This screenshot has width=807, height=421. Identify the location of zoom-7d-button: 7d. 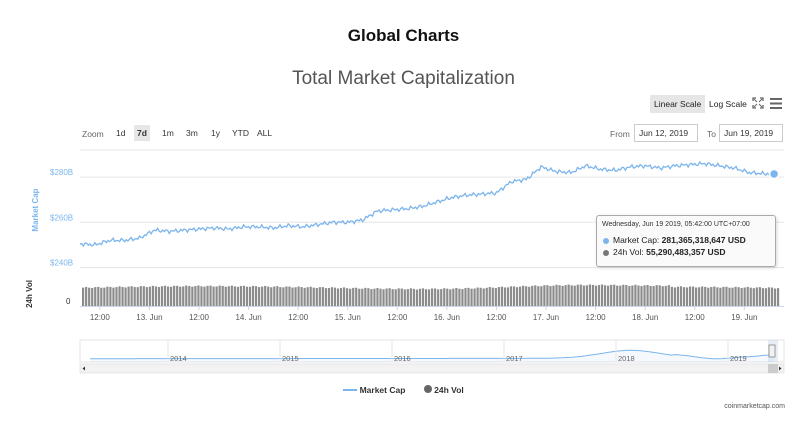
(142, 133).